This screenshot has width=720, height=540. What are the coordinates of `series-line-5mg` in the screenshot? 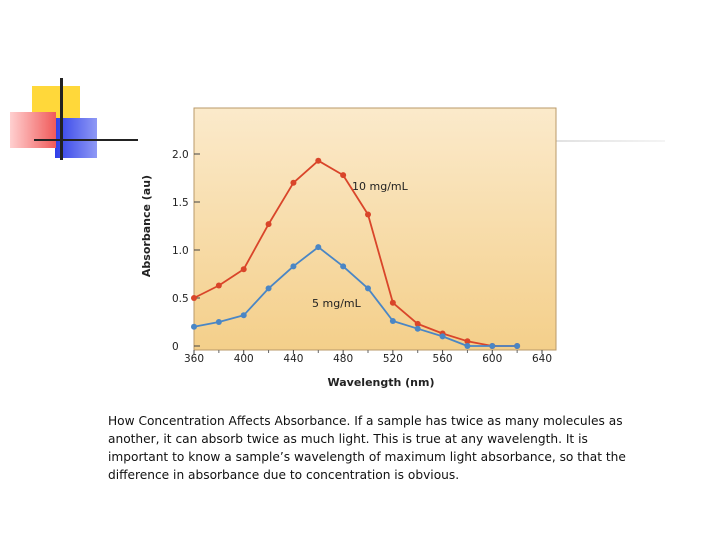 It's located at (355, 296).